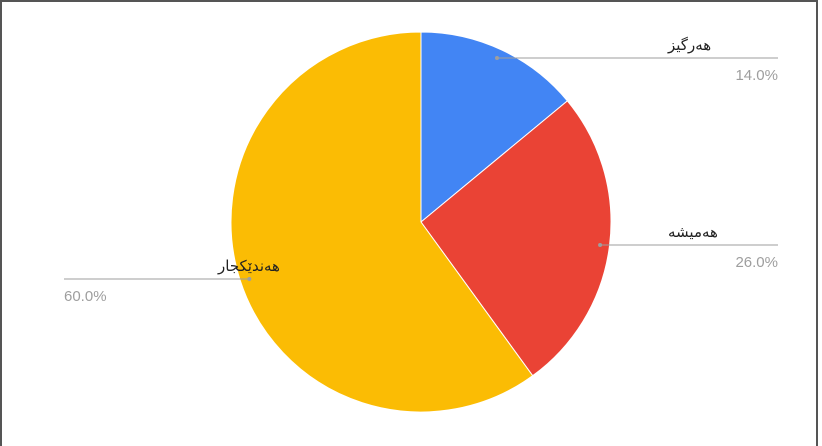 The image size is (822, 446). What do you see at coordinates (689, 45) in the screenshot?
I see `category-label-1: هەرگیز` at bounding box center [689, 45].